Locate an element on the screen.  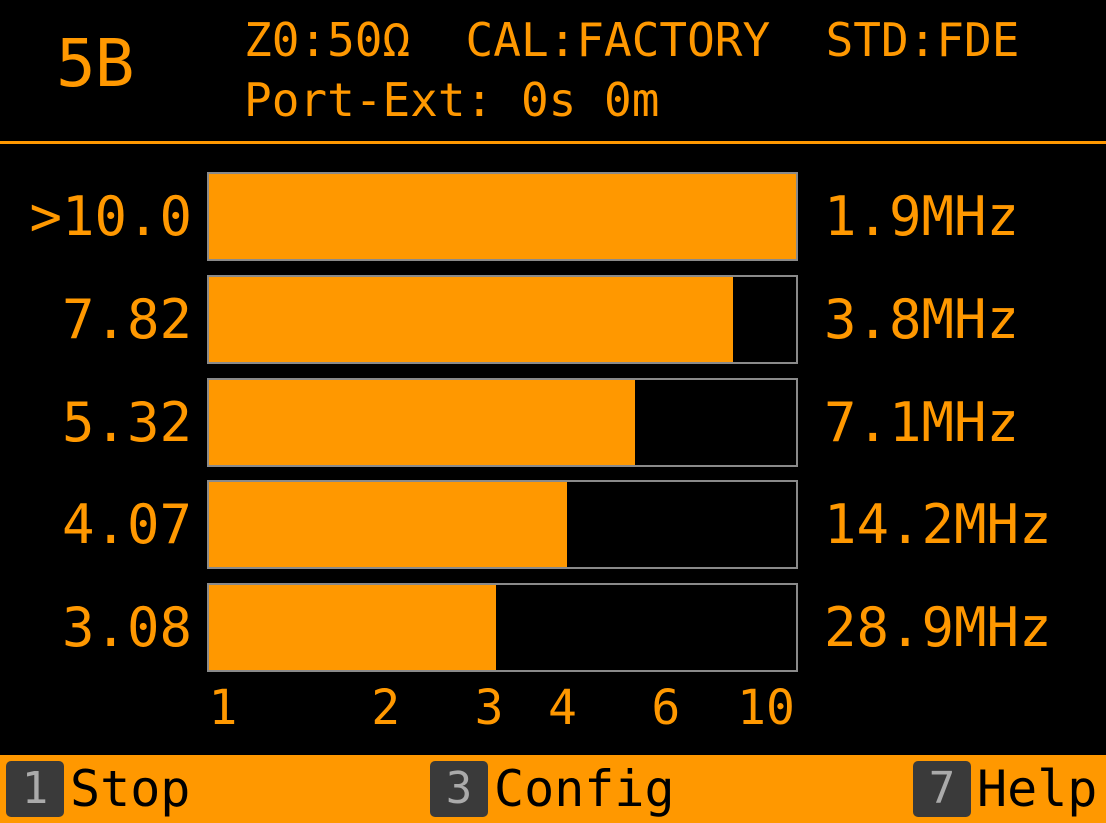
config-label: Config is located at coordinates (584, 789).